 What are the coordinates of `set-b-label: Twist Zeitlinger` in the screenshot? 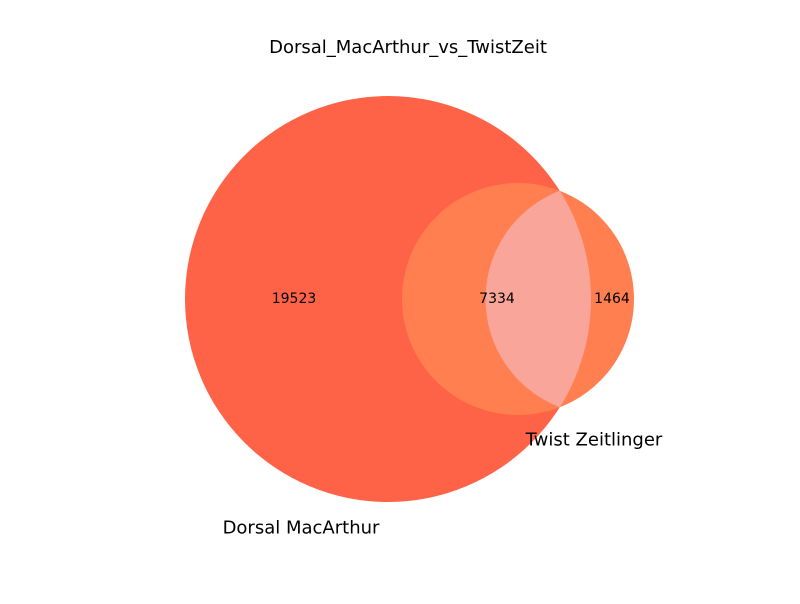 It's located at (594, 440).